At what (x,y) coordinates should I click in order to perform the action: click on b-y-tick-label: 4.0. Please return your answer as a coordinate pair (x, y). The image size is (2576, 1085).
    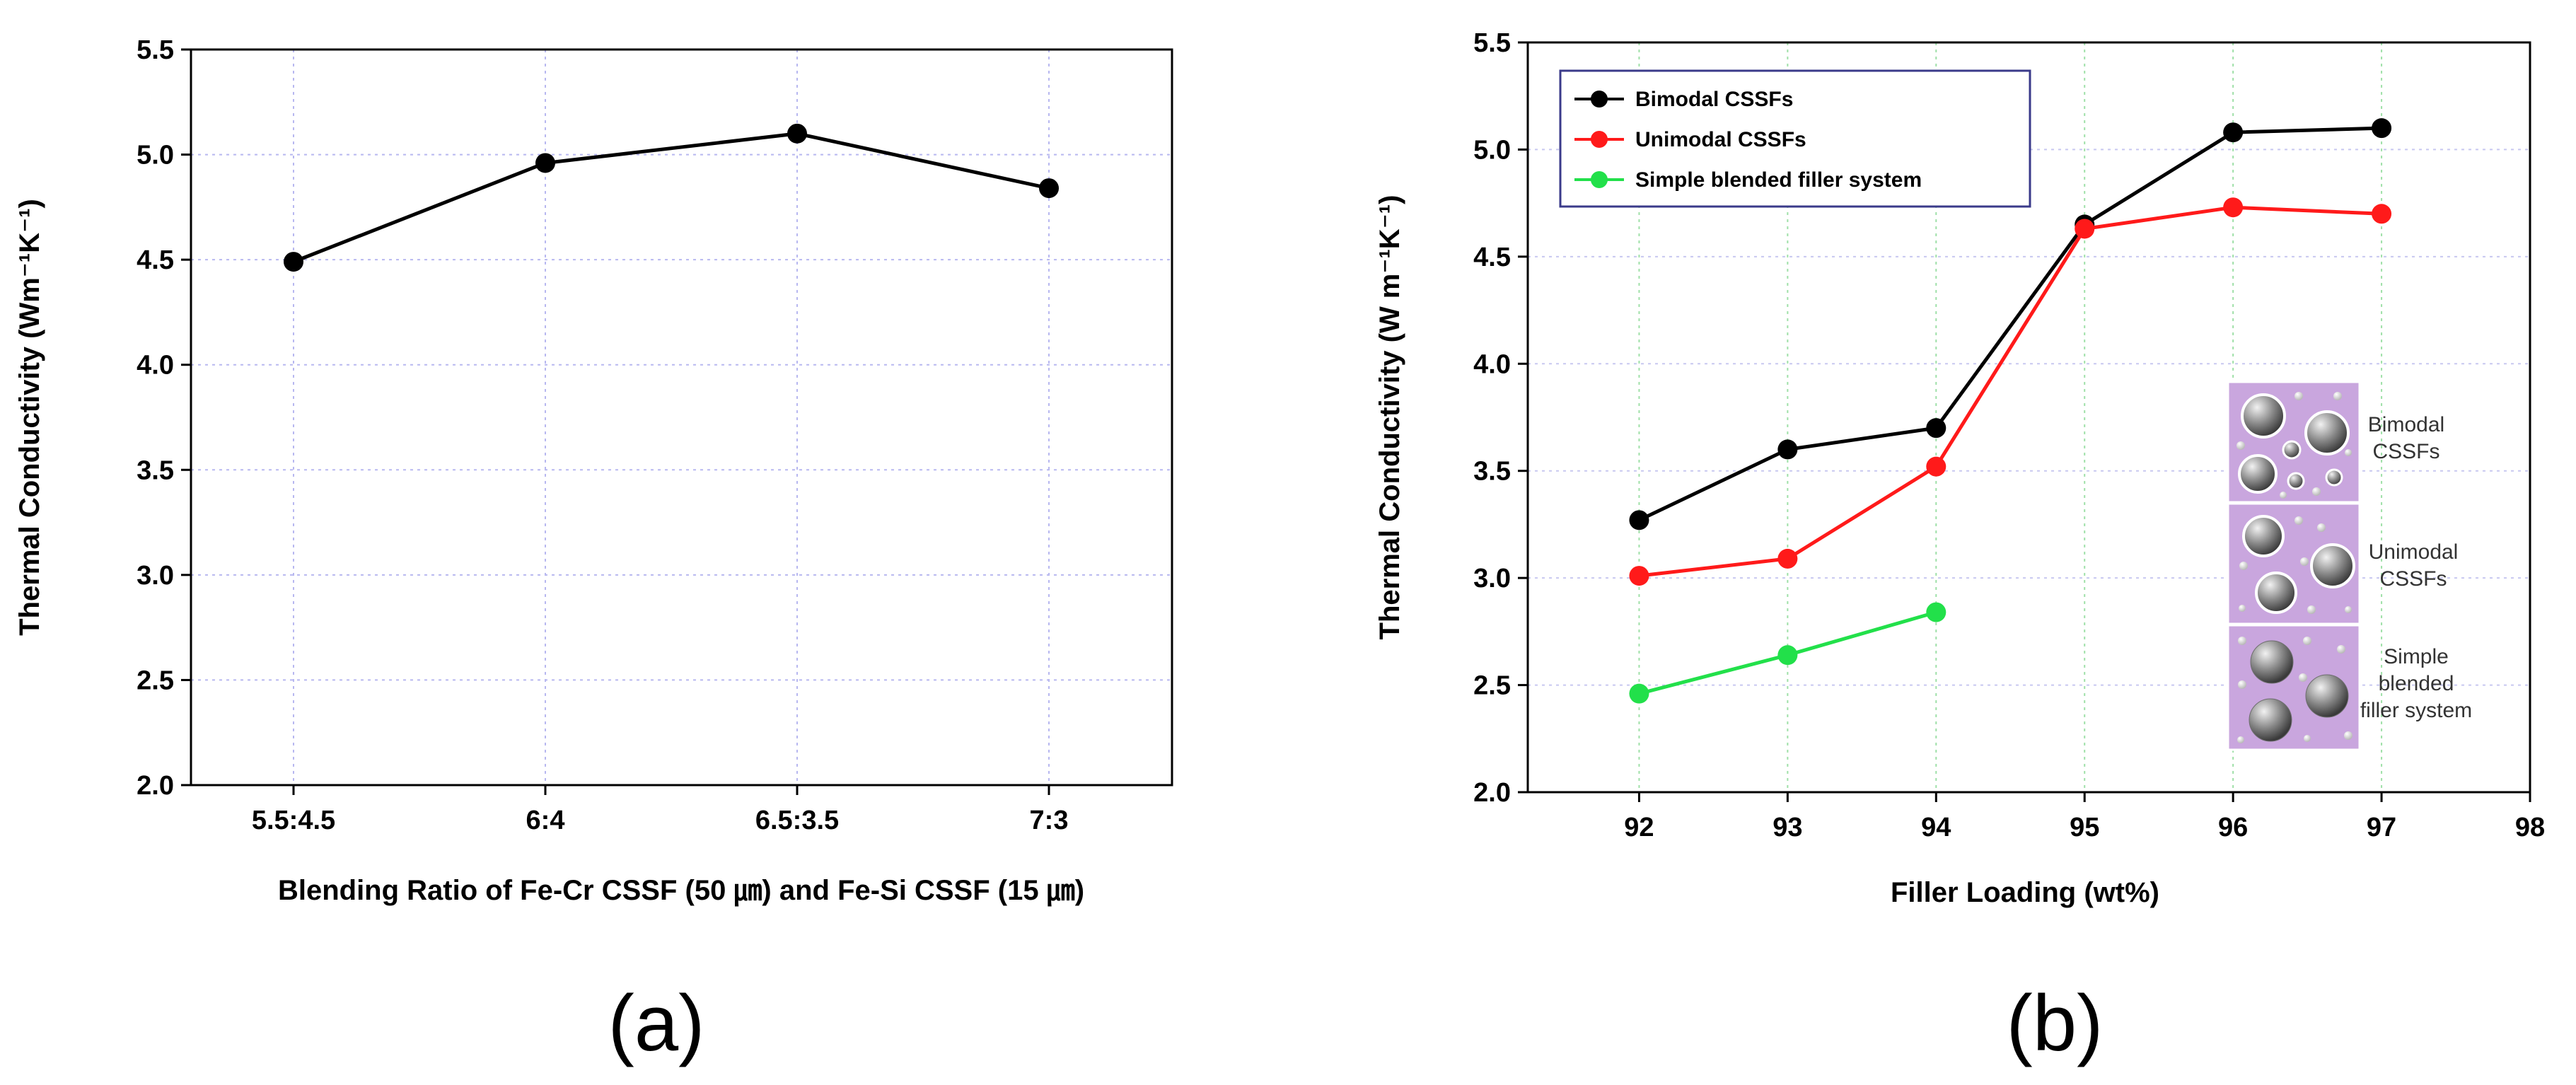
    Looking at the image, I should click on (1492, 364).